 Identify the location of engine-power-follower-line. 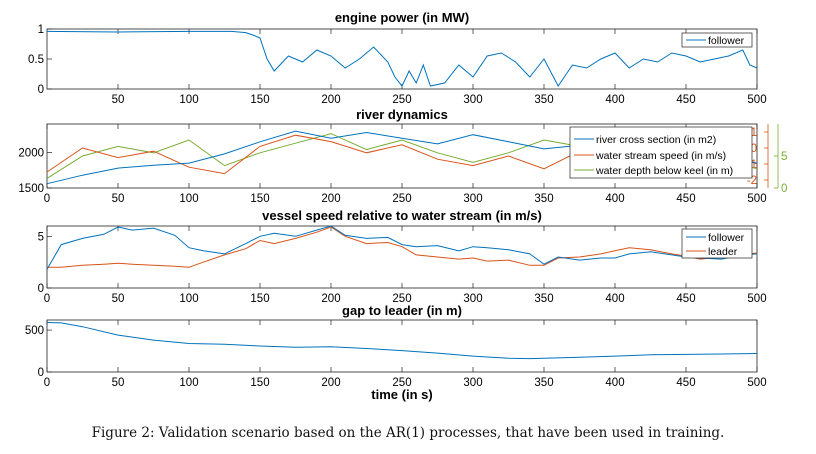
(402, 58).